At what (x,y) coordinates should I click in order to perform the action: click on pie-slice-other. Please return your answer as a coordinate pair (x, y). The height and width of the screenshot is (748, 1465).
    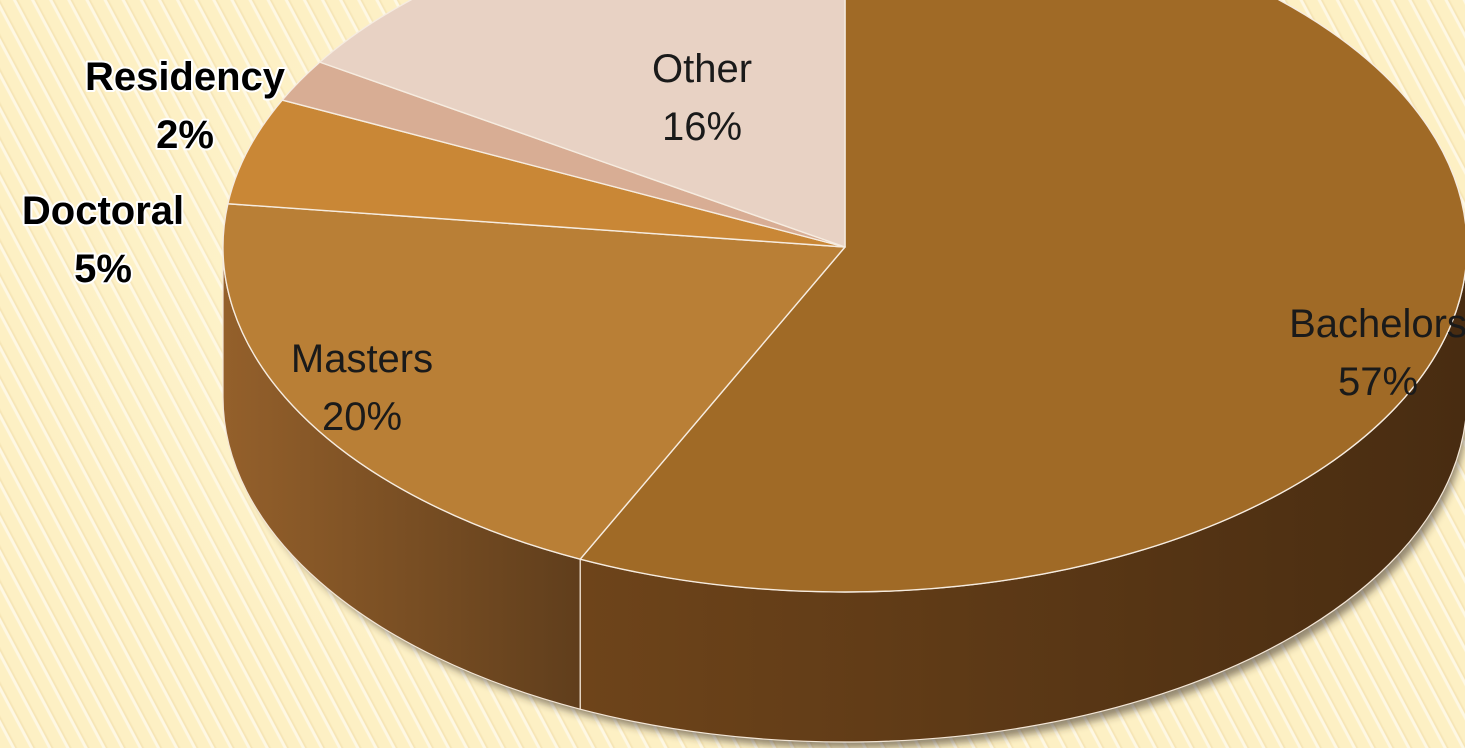
    Looking at the image, I should click on (582, 124).